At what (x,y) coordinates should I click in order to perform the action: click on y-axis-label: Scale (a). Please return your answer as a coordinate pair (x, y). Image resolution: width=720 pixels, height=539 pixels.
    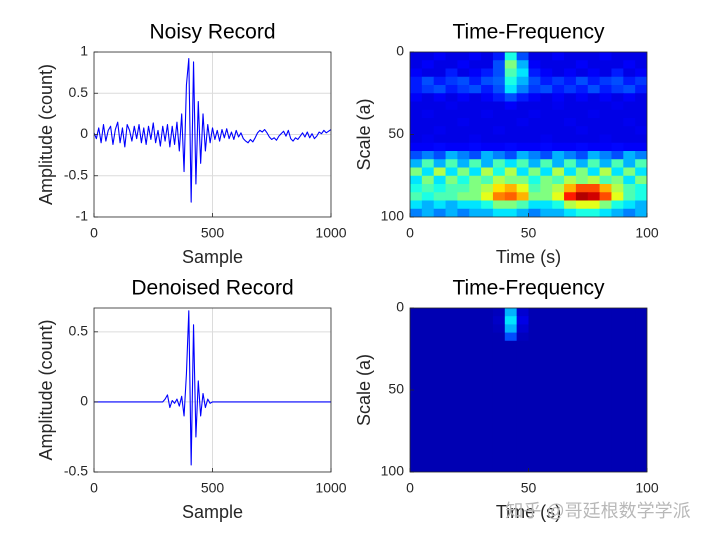
    Looking at the image, I should click on (364, 134).